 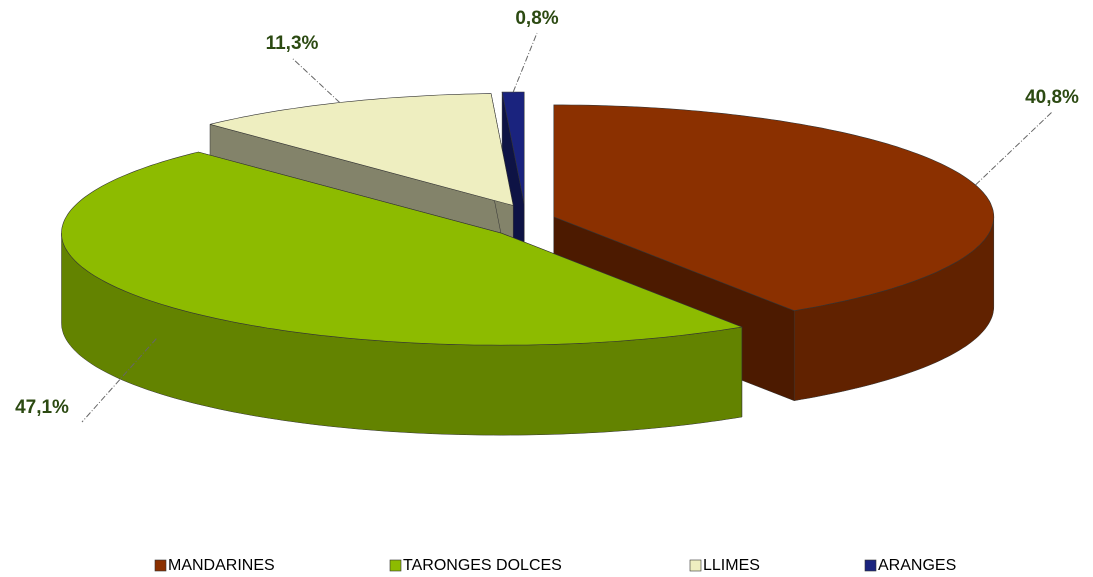 What do you see at coordinates (536, 18) in the screenshot?
I see `data-label: 0,8%` at bounding box center [536, 18].